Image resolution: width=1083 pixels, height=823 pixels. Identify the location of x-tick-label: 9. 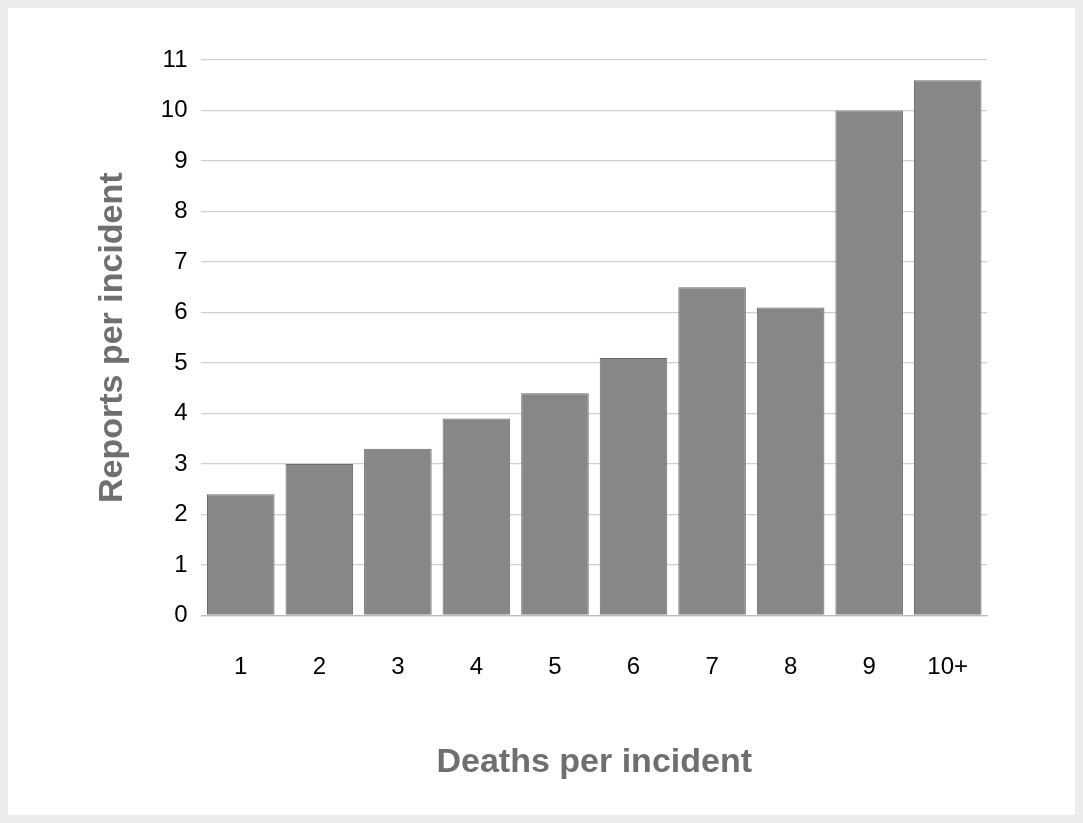
(869, 666).